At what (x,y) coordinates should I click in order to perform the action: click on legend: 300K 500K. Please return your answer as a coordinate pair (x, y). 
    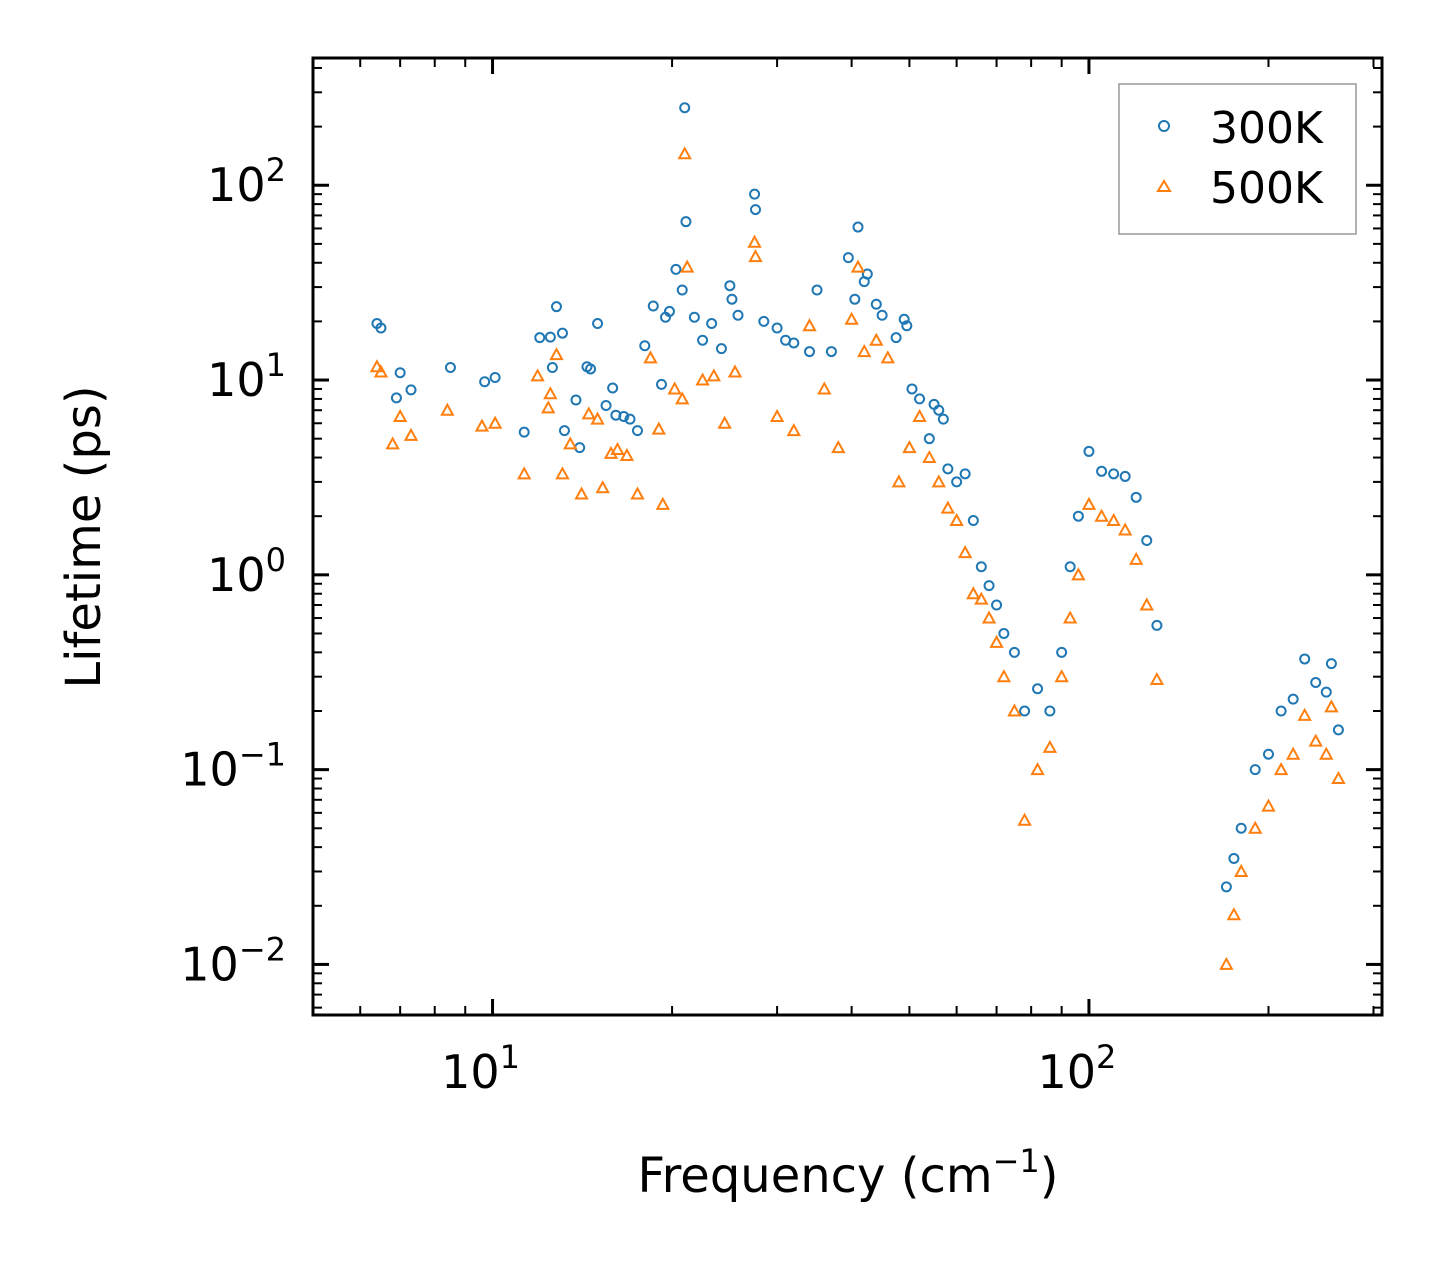
    Looking at the image, I should click on (1237, 159).